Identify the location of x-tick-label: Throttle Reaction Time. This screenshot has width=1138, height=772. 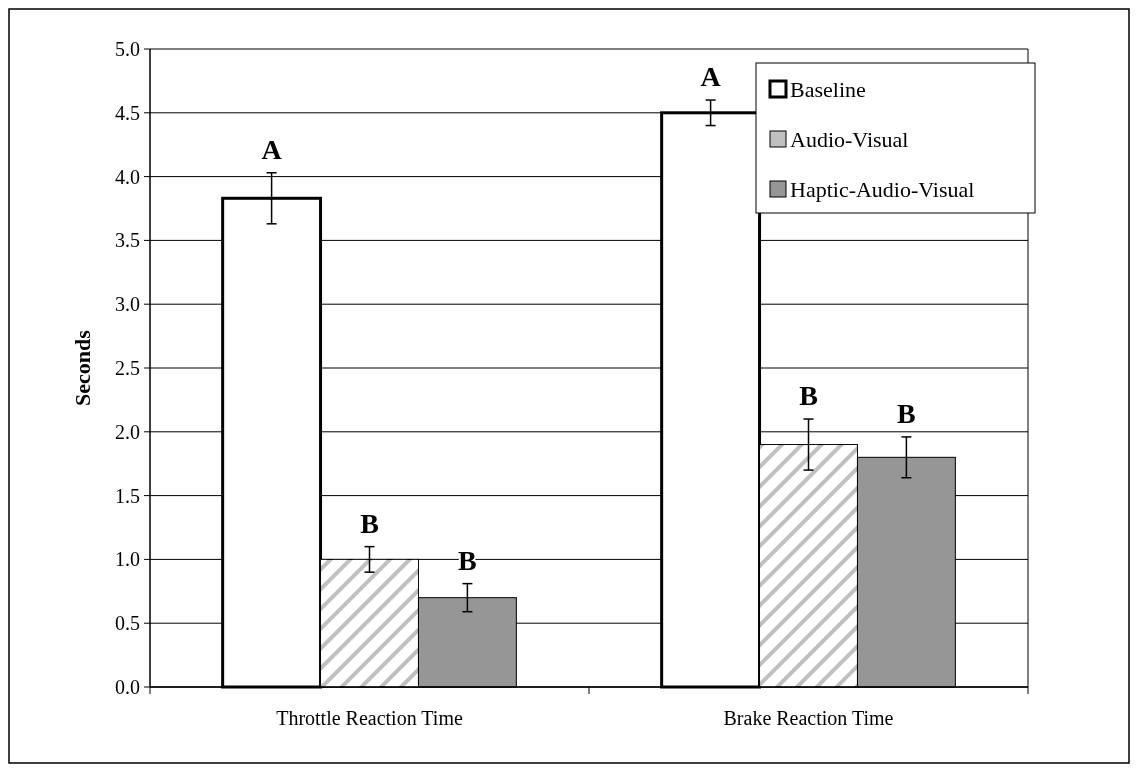
(369, 718).